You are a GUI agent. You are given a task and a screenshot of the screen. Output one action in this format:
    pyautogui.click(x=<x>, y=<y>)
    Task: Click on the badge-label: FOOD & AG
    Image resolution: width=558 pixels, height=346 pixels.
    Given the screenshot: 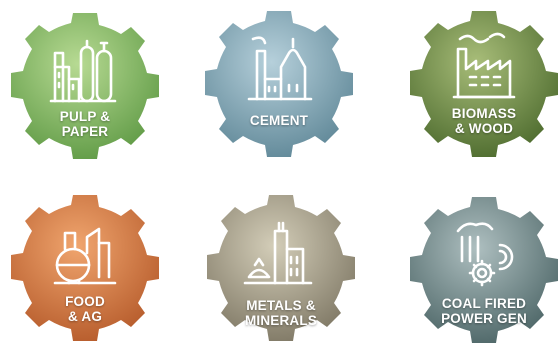 What is the action you would take?
    pyautogui.click(x=85, y=309)
    